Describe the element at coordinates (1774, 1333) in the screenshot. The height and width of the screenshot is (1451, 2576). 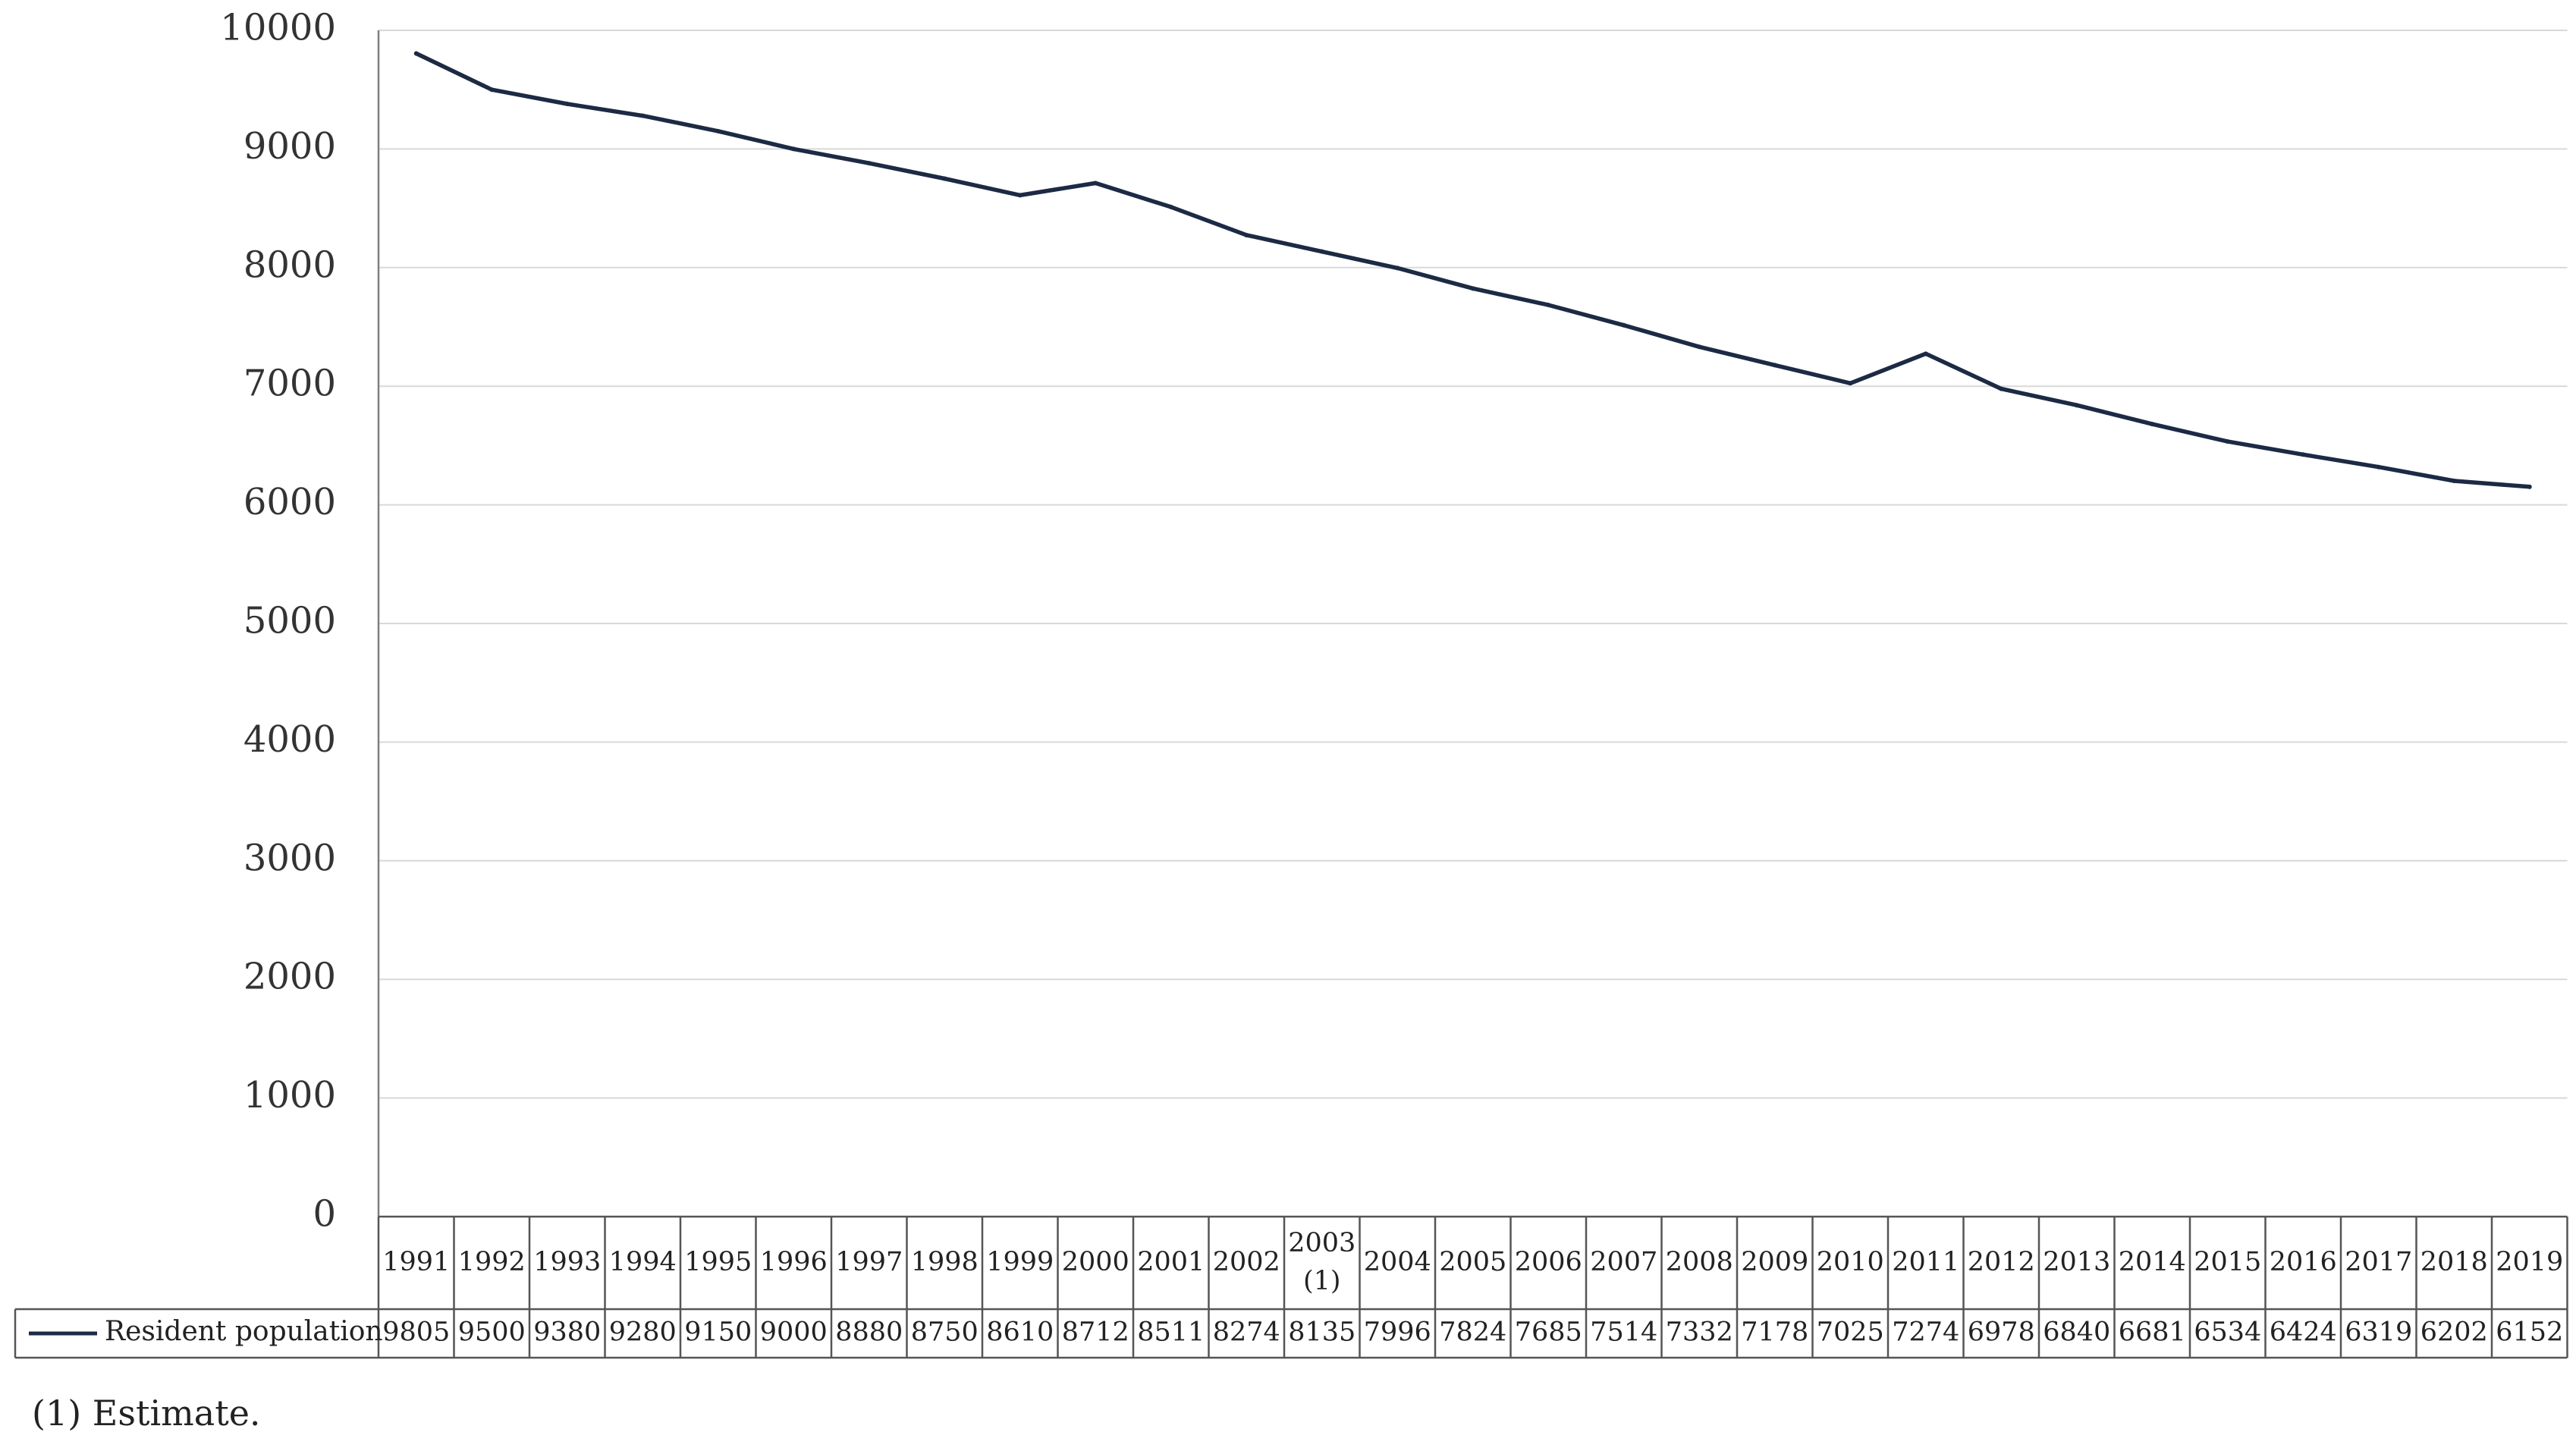
I see `data-label: 7178` at that location.